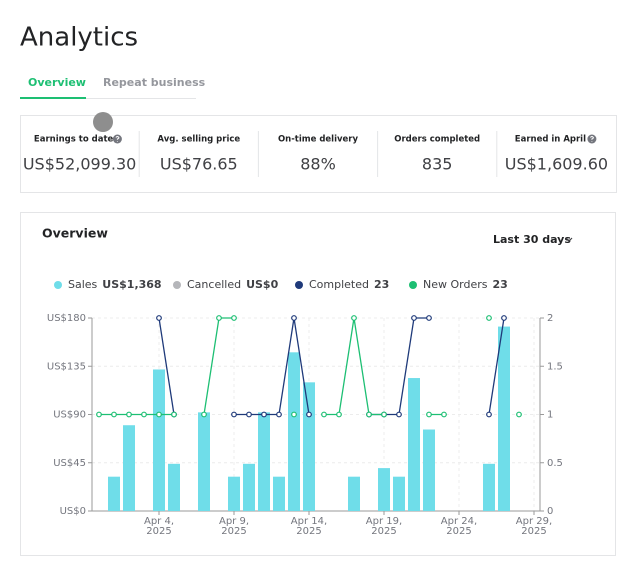  What do you see at coordinates (437, 164) in the screenshot?
I see `stat-value: 835` at bounding box center [437, 164].